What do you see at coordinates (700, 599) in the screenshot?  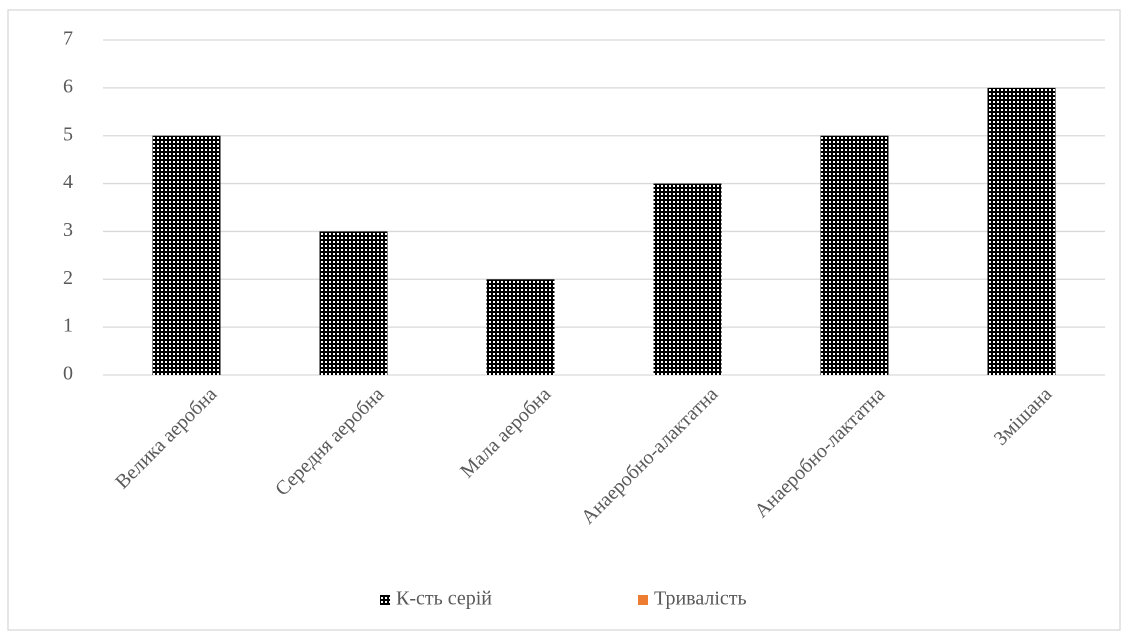 I see `legend-label: Тривалість` at bounding box center [700, 599].